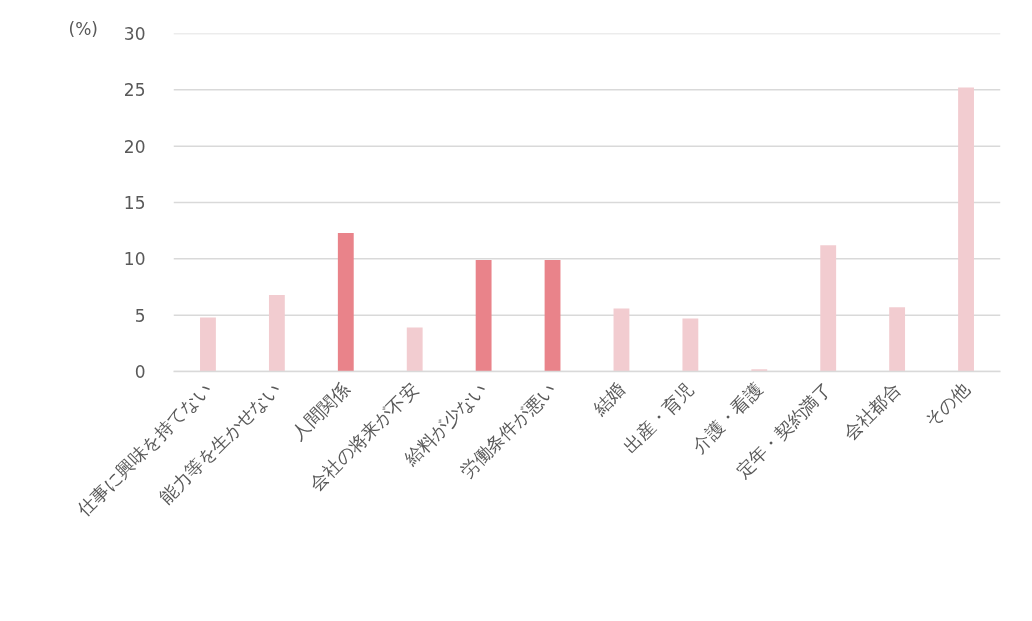  I want to click on x-tick-label: その他, so click(947, 405).